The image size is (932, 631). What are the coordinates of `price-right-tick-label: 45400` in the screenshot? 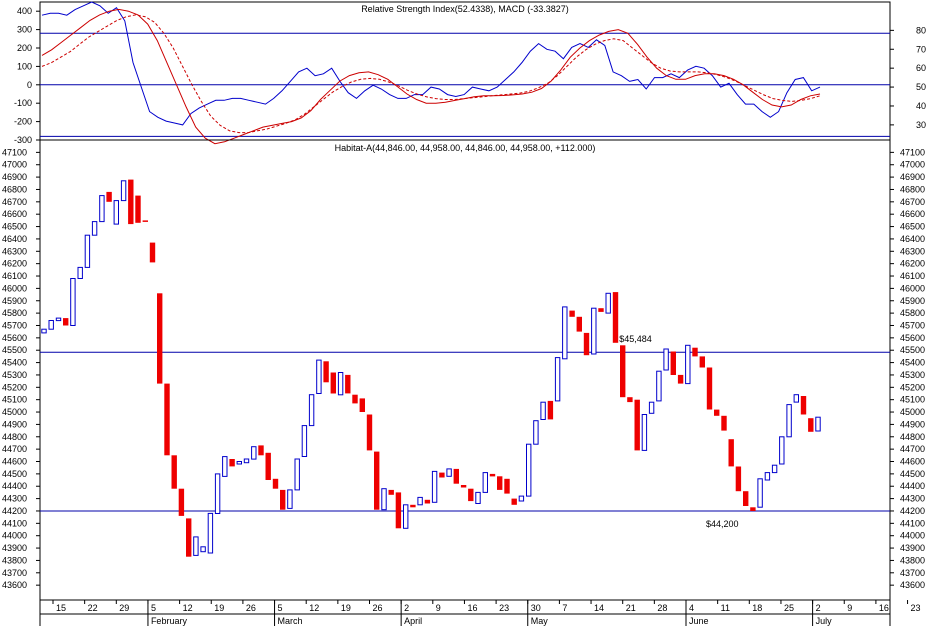 It's located at (912, 363).